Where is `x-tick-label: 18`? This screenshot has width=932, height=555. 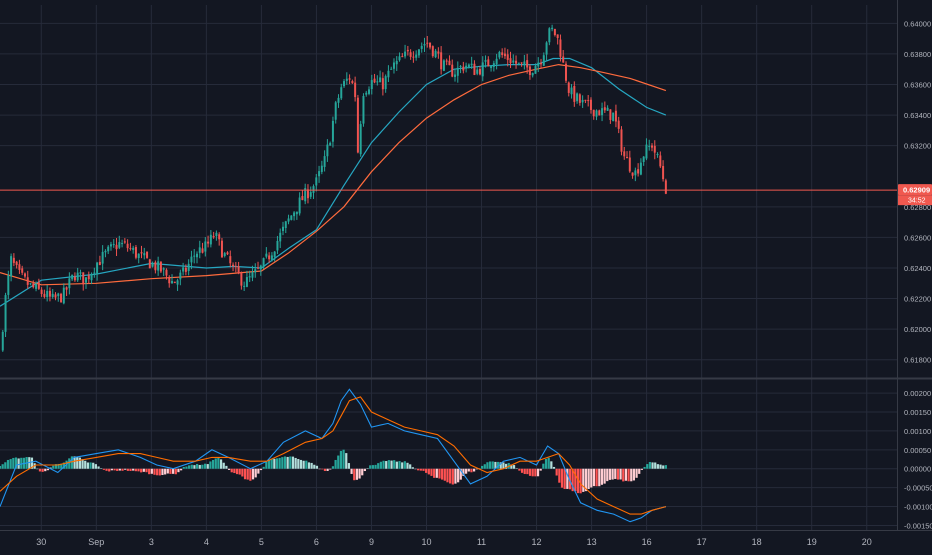
x-tick-label: 18 is located at coordinates (757, 542).